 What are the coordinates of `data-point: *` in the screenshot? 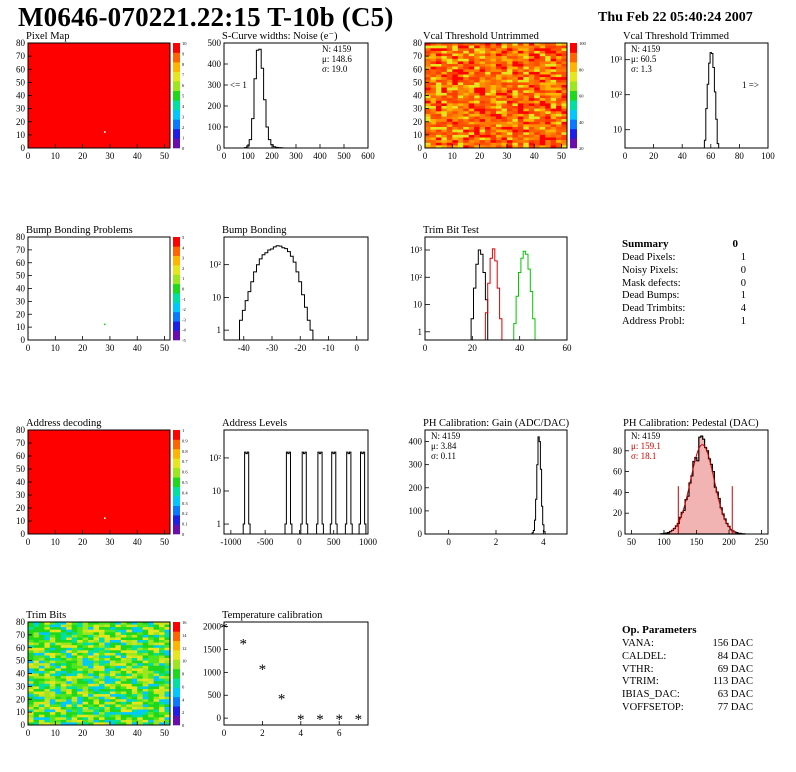 It's located at (243, 645).